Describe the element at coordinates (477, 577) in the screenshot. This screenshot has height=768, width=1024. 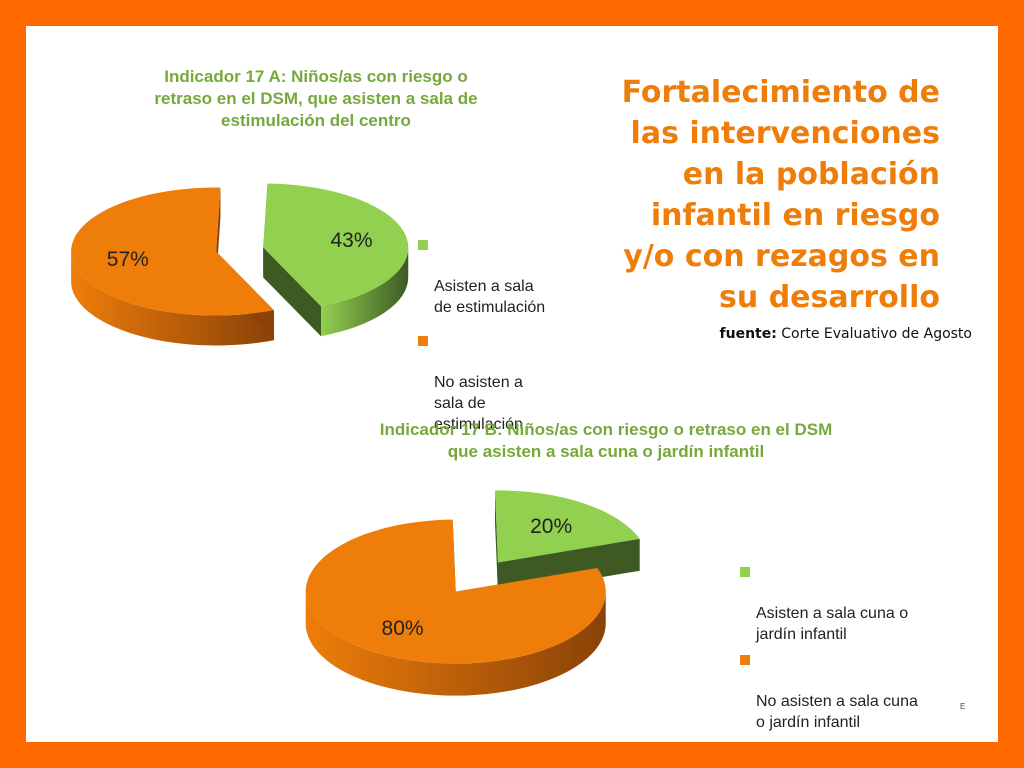
I see `chart-1-labels: 20% 80%` at that location.